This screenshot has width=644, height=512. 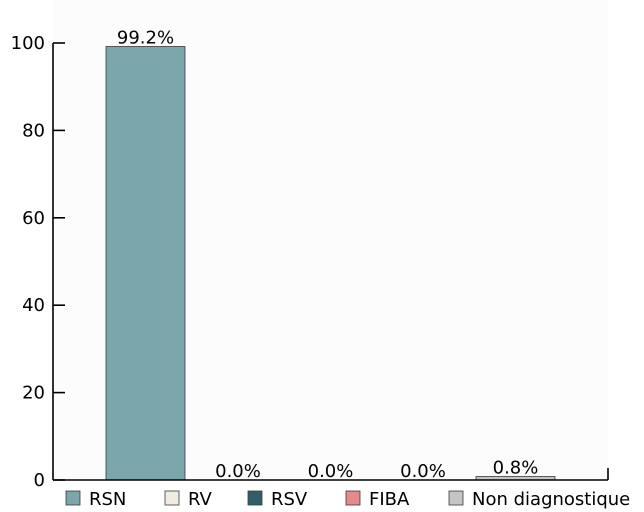 I want to click on data-label-rv: 0.0%, so click(x=238, y=471).